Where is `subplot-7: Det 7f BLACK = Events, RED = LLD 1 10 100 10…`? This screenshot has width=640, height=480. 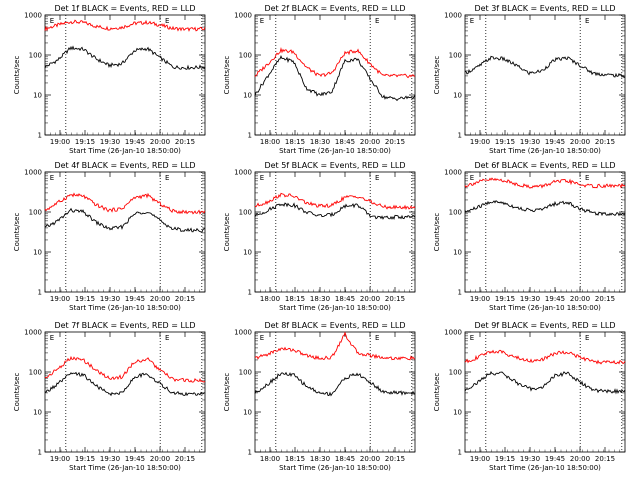
subplot-7: Det 7f BLACK = Events, RED = LLD 1 10 100 10… is located at coordinates (109, 396).